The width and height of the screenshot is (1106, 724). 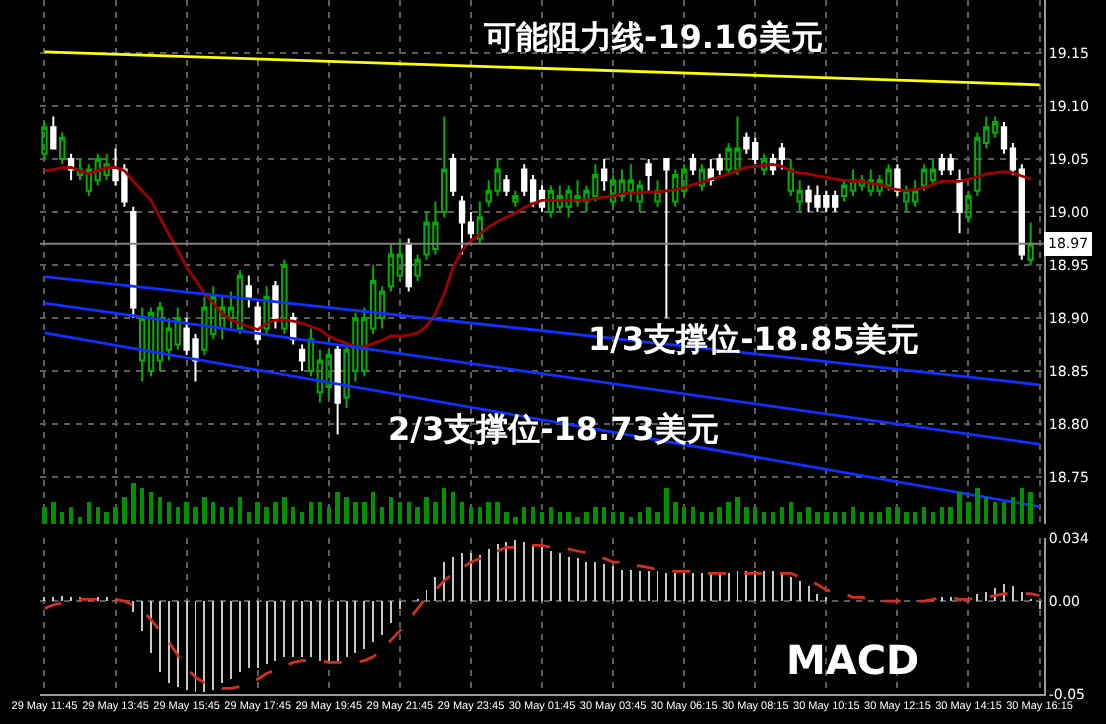 What do you see at coordinates (853, 660) in the screenshot?
I see `annotation: MACD` at bounding box center [853, 660].